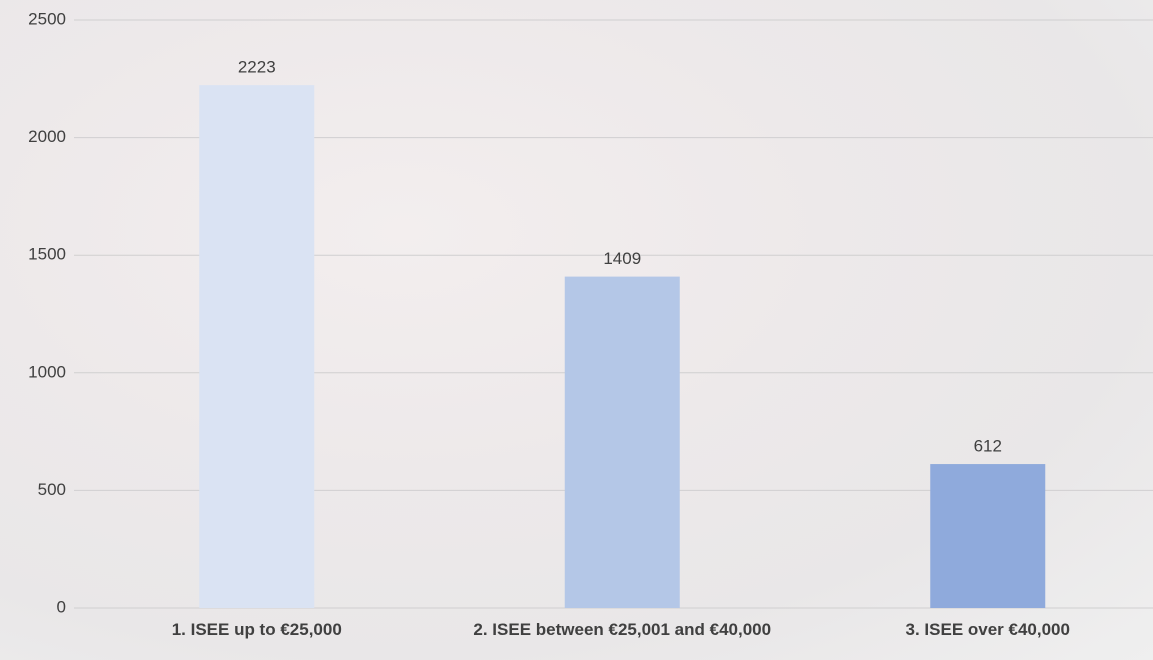  What do you see at coordinates (987, 629) in the screenshot?
I see `x-tick-label: 3. ISEE over €40,000` at bounding box center [987, 629].